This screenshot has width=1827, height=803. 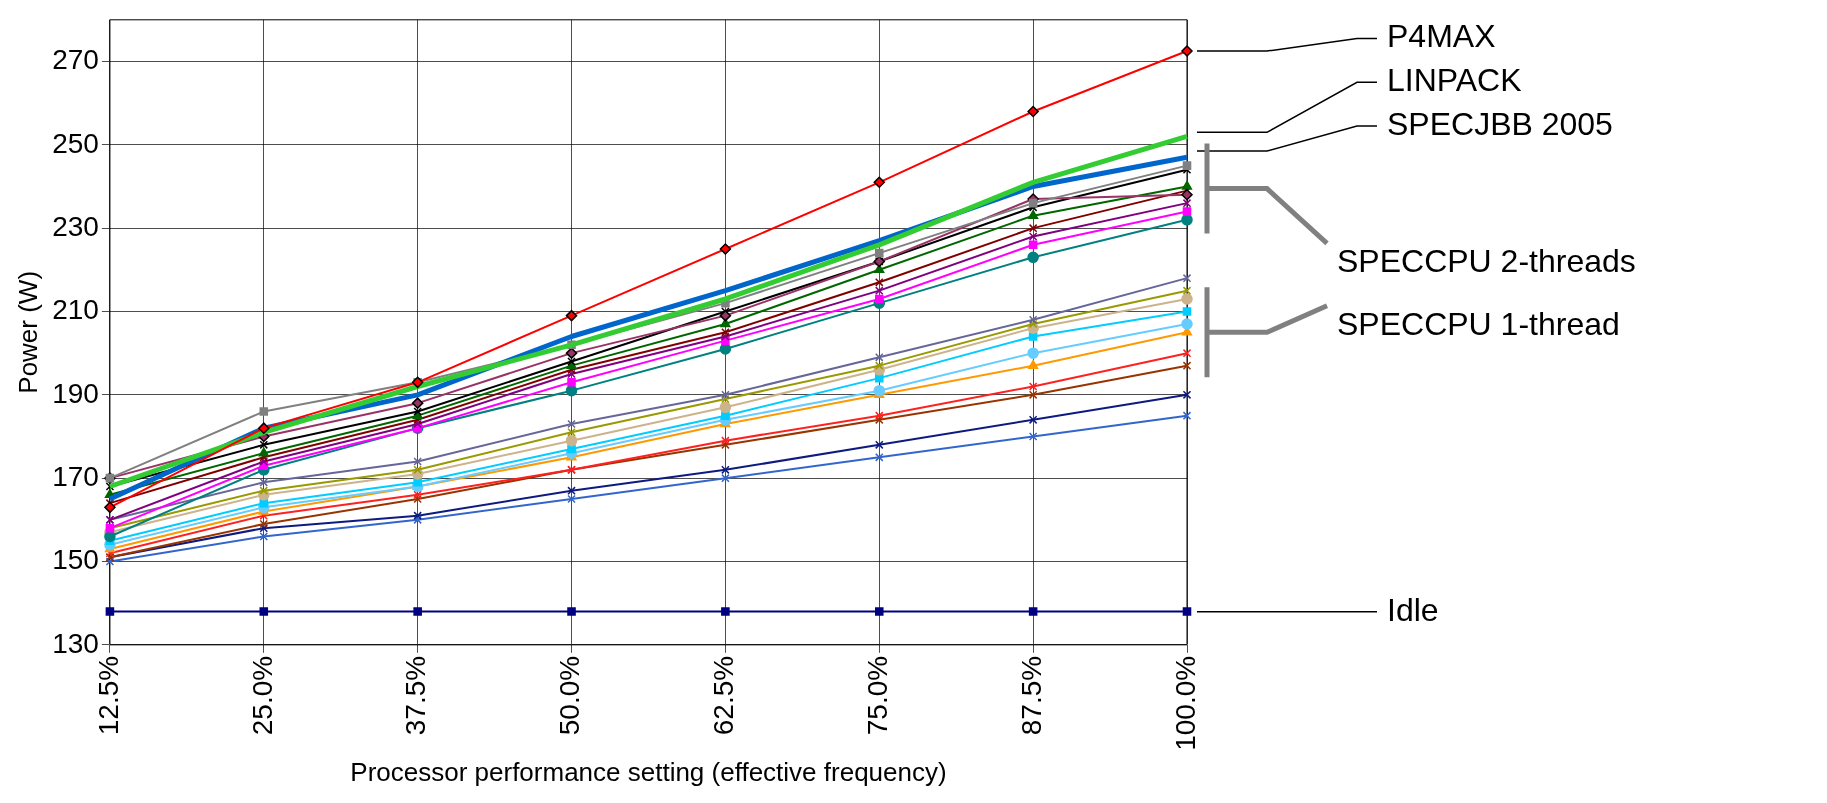 What do you see at coordinates (1185, 703) in the screenshot?
I see `x-tick-label: 100.0%` at bounding box center [1185, 703].